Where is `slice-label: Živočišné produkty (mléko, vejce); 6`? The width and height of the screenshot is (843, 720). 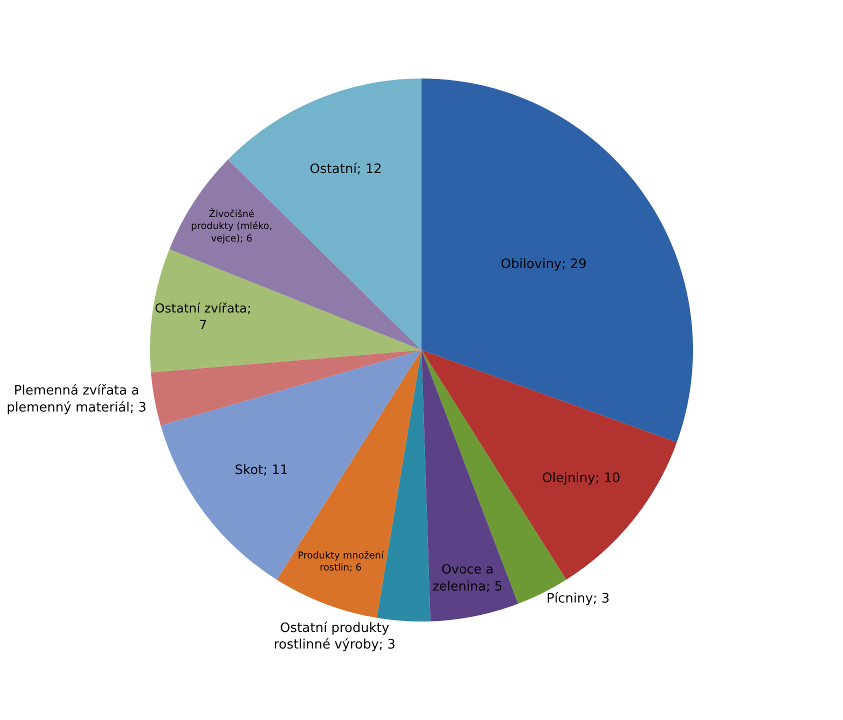 slice-label: Živočišné produkty (mléko, vejce); 6 is located at coordinates (231, 226).